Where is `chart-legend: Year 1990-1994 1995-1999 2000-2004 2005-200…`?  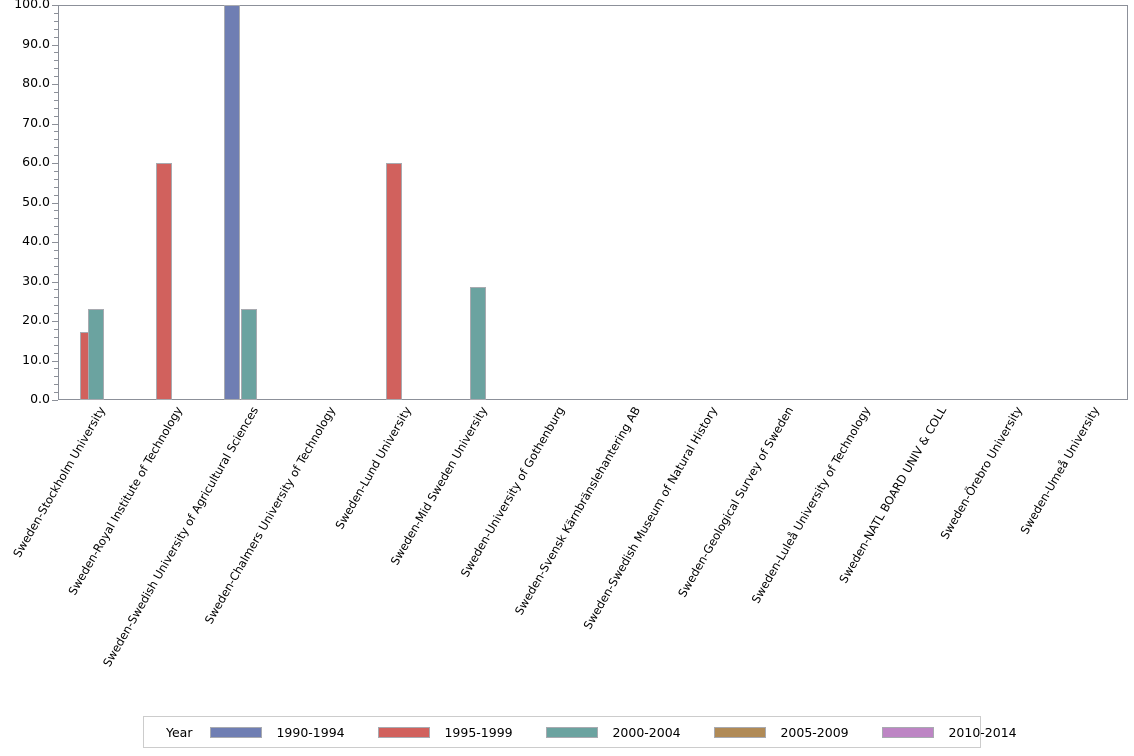 chart-legend: Year 1990-1994 1995-1999 2000-2004 2005-200… is located at coordinates (580, 732).